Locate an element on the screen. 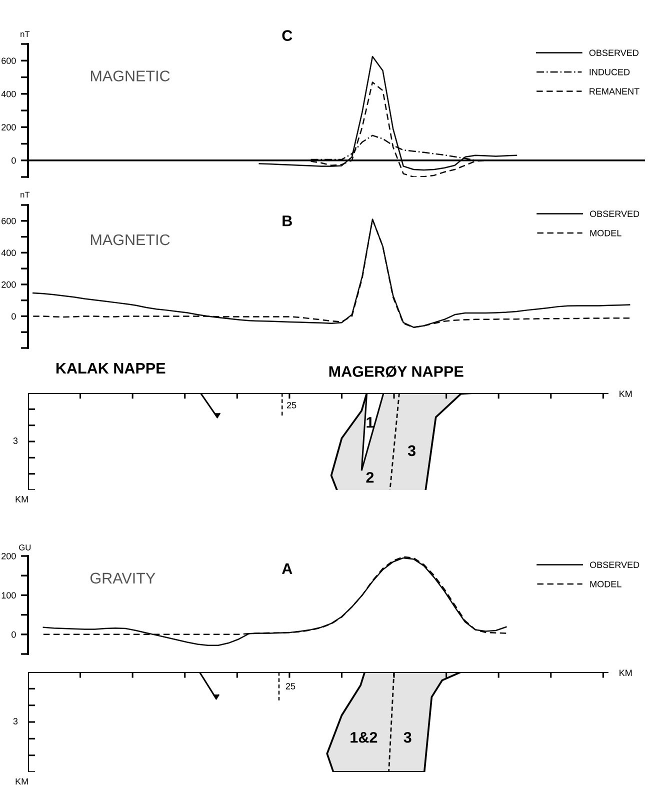 The image size is (650, 785). y-tick-label: 100 is located at coordinates (9, 595).